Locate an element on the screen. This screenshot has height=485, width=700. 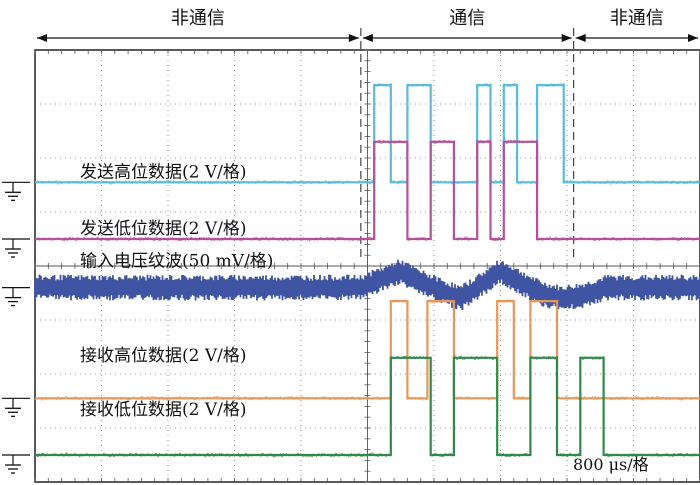
trace-name-label: 发送高位数据(2 V/格) is located at coordinates (163, 173).